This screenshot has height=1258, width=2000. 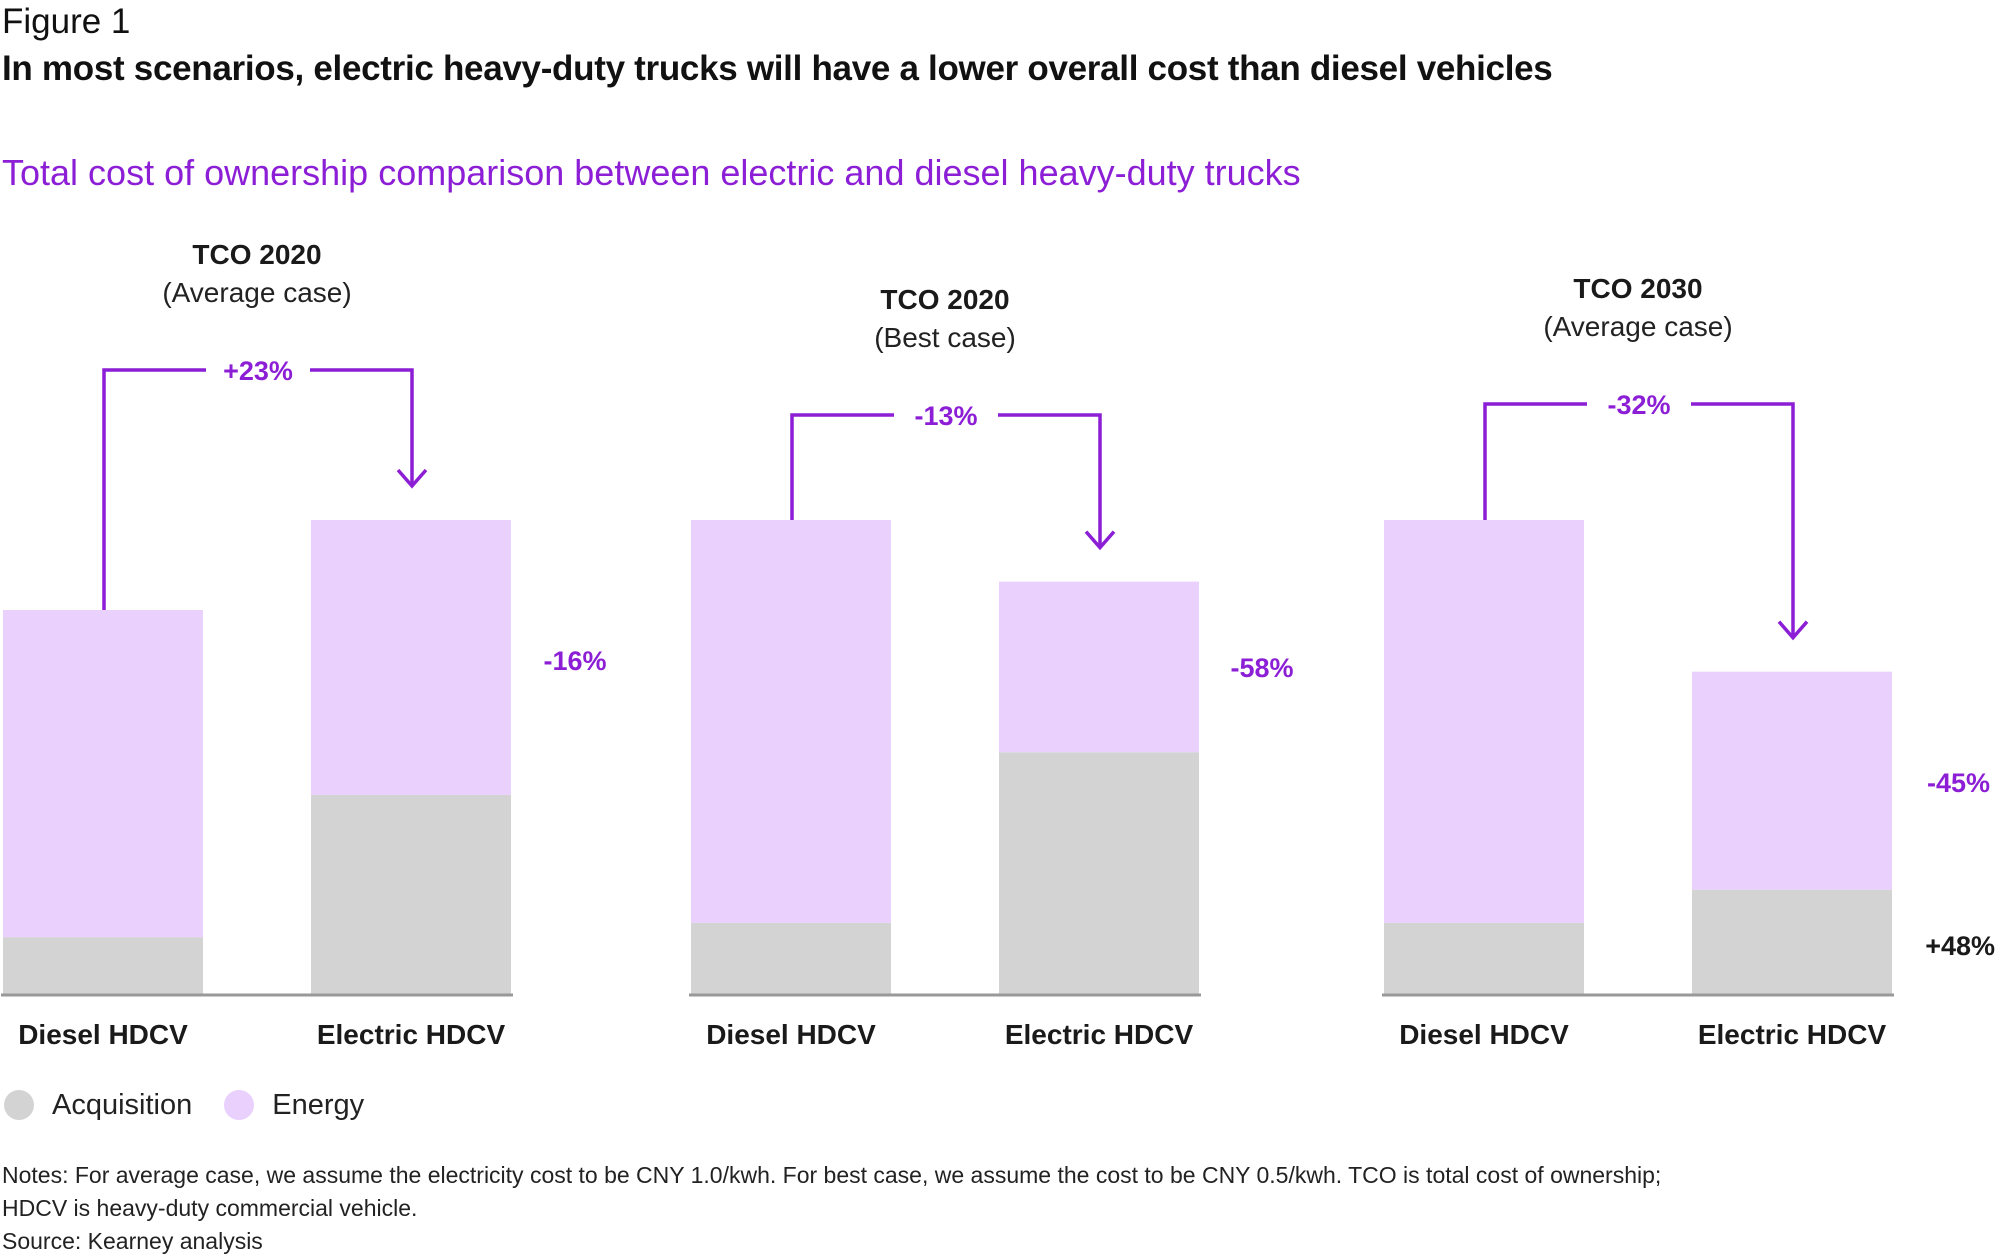 I want to click on category-label-p2-2: Electric HDCV, so click(x=1099, y=1034).